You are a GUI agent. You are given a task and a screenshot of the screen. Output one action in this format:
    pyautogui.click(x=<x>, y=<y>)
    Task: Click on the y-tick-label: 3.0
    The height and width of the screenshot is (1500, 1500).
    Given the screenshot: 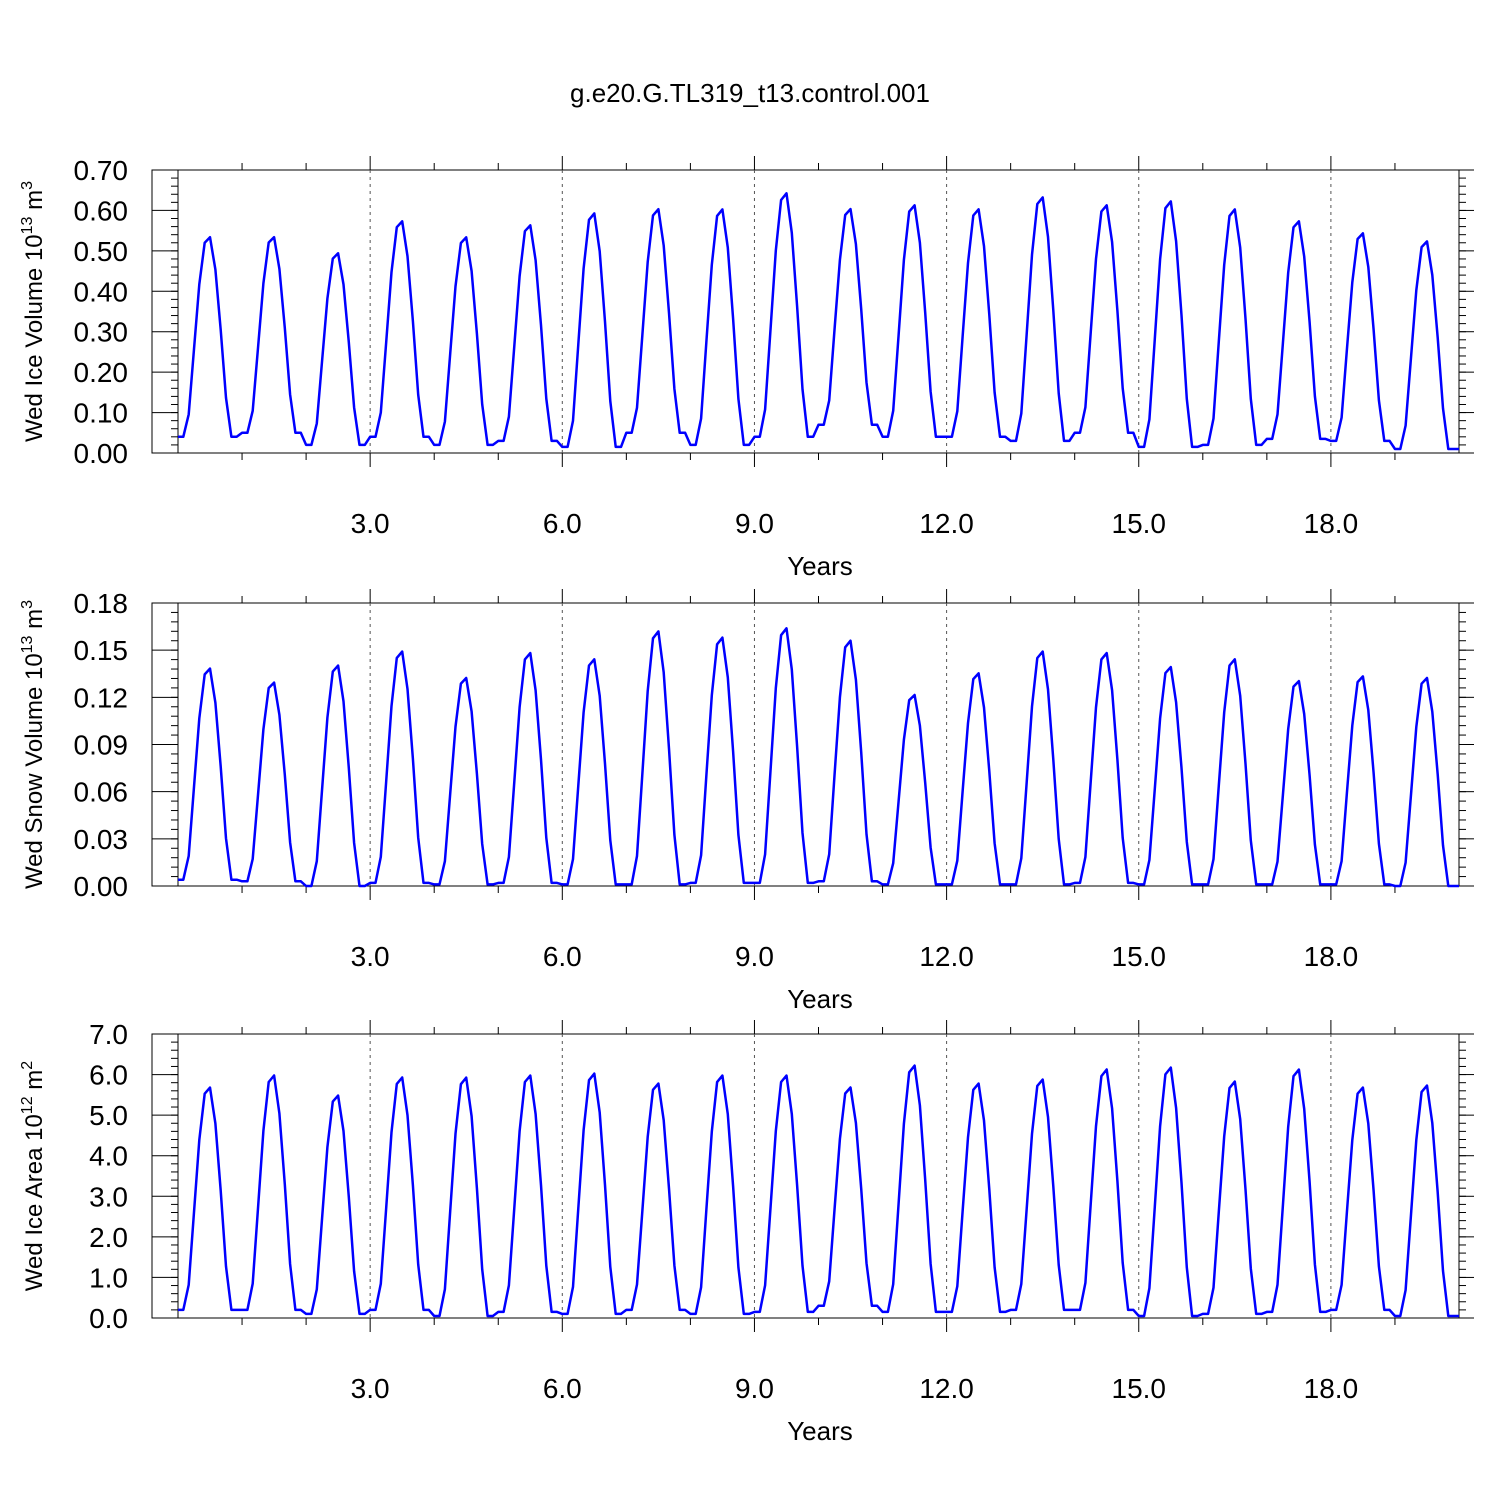 What is the action you would take?
    pyautogui.click(x=108, y=1196)
    